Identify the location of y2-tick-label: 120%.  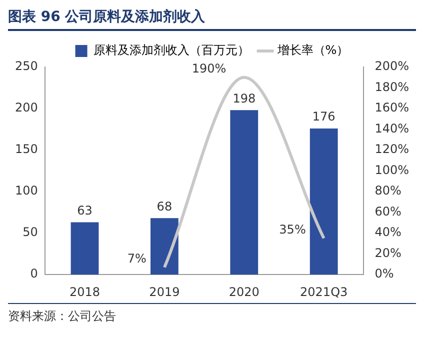
(392, 149).